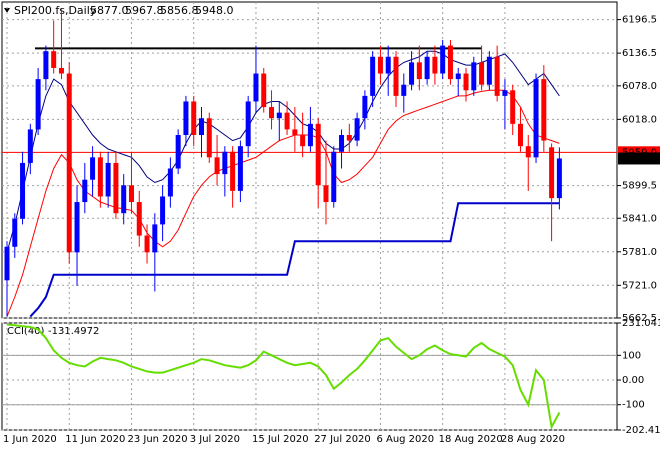 The image size is (660, 450). What do you see at coordinates (95, 439) in the screenshot?
I see `x-tick-label: 11 Jun 2020` at bounding box center [95, 439].